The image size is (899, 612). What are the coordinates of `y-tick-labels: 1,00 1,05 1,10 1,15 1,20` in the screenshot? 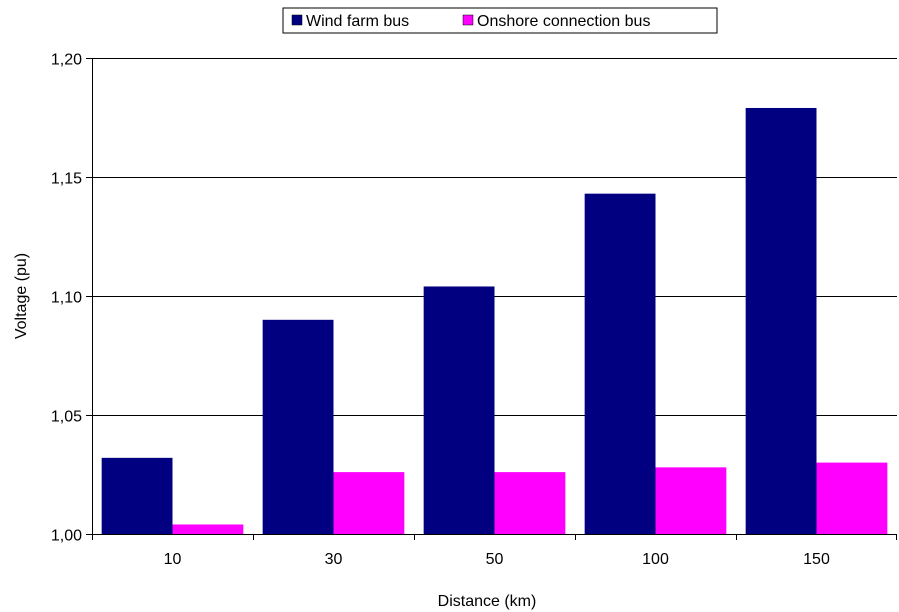 It's located at (66, 298).